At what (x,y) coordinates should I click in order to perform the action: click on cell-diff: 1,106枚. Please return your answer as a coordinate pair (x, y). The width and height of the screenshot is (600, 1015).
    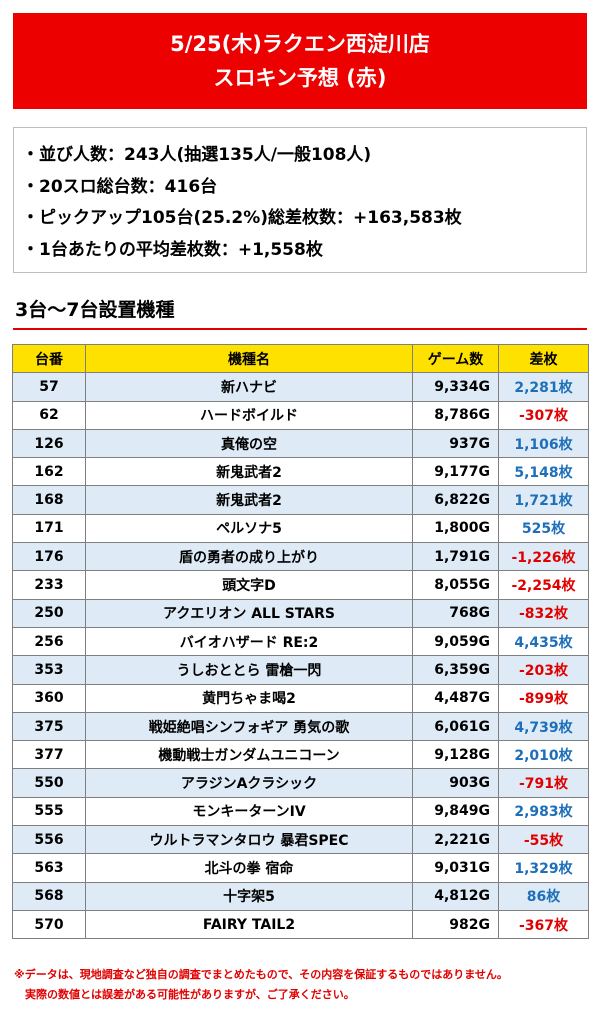
    Looking at the image, I should click on (543, 443).